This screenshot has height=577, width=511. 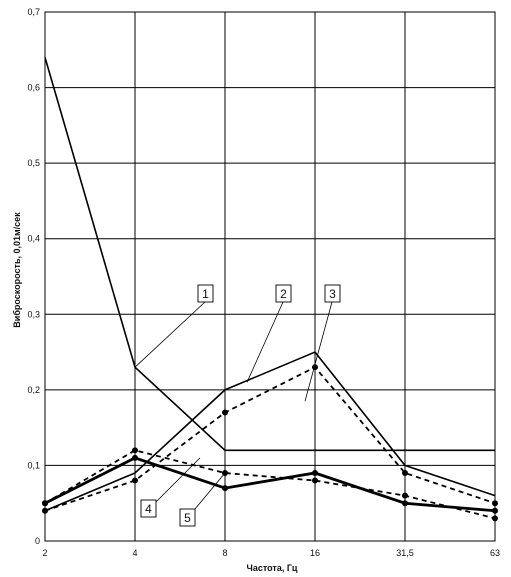 What do you see at coordinates (33, 12) in the screenshot?
I see `y-tick-label: 0,7` at bounding box center [33, 12].